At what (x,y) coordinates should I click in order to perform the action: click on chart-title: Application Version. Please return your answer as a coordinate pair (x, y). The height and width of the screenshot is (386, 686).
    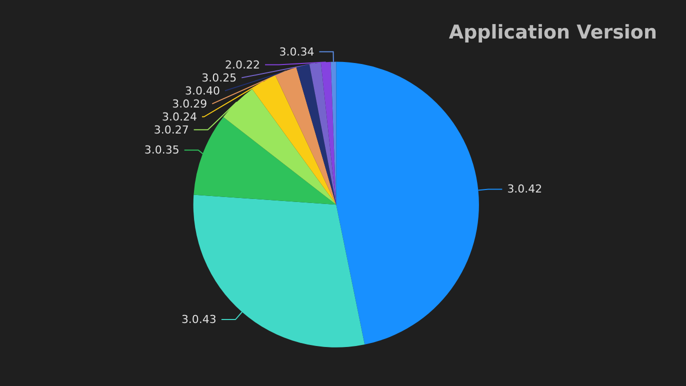
    Looking at the image, I should click on (553, 33).